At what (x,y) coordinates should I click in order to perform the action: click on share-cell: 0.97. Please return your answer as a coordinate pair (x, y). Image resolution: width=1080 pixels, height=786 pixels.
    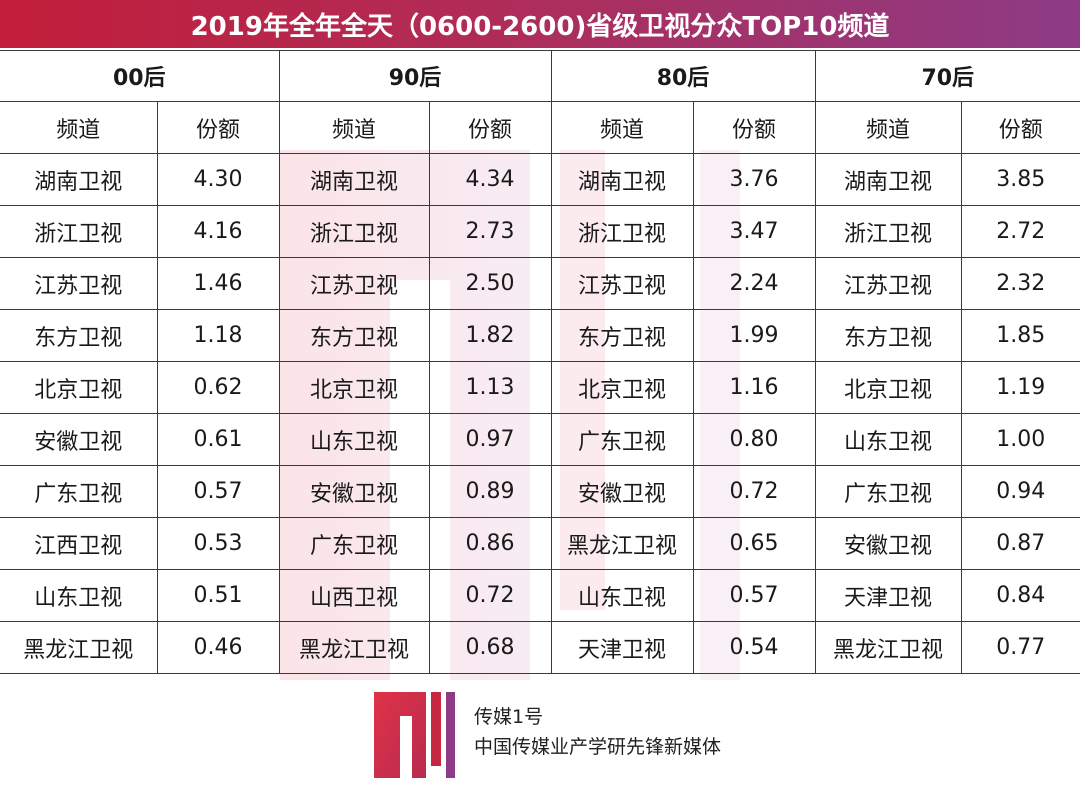
    Looking at the image, I should click on (490, 439).